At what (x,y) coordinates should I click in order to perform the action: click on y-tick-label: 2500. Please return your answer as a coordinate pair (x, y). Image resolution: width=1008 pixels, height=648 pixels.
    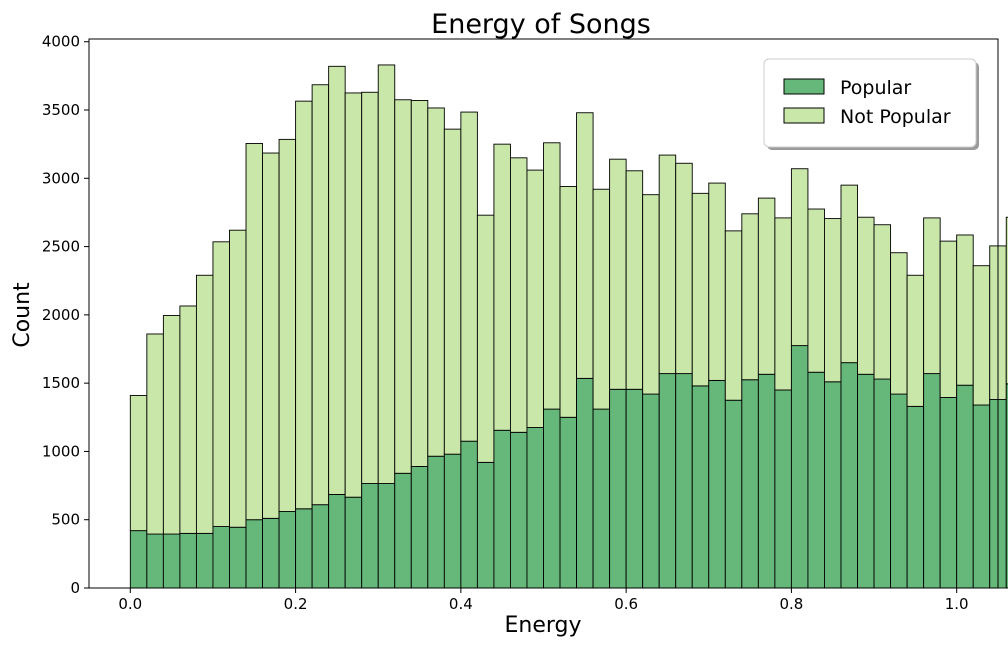
    Looking at the image, I should click on (61, 247).